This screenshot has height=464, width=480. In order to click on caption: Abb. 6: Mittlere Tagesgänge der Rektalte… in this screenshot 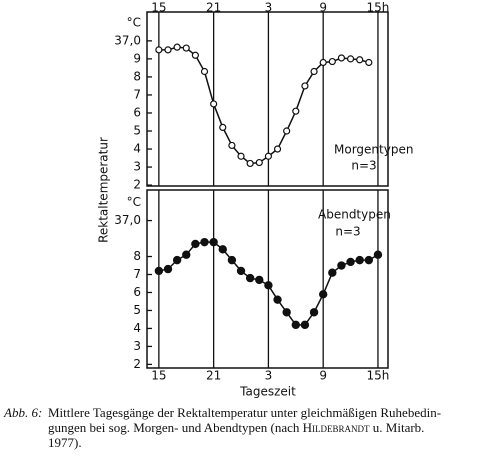, I will do `click(240, 427)`.